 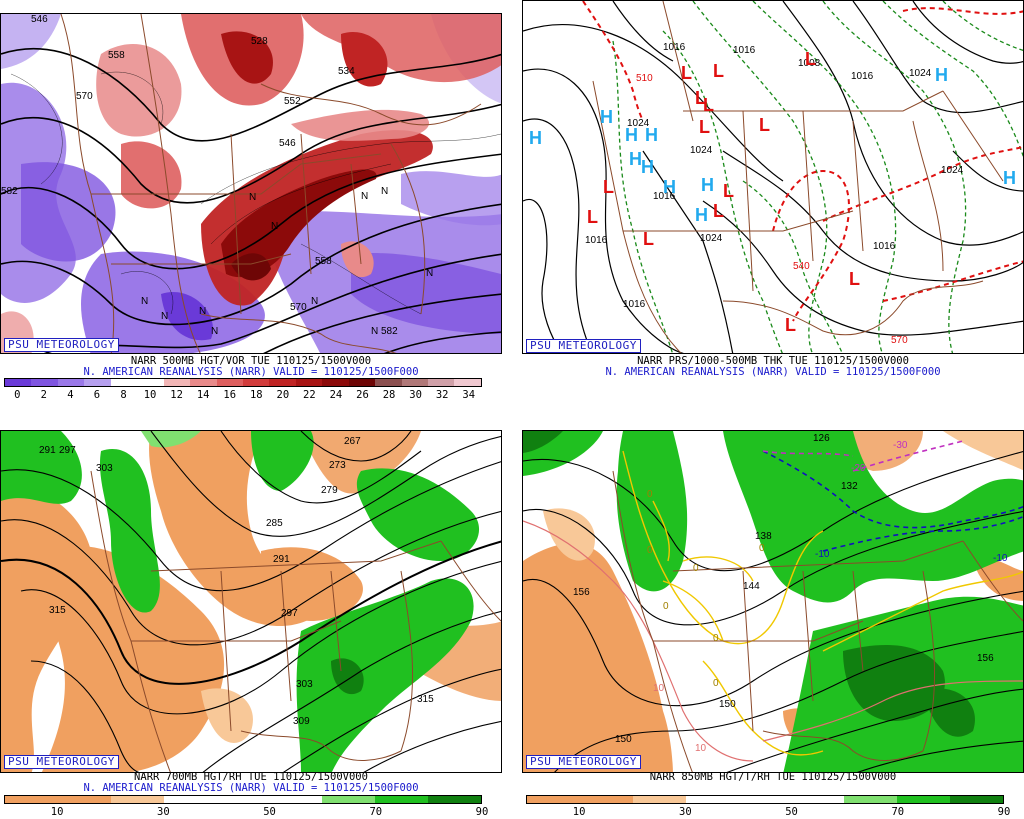 What do you see at coordinates (97, 395) in the screenshot?
I see `colorbar-tick-label: 6` at bounding box center [97, 395].